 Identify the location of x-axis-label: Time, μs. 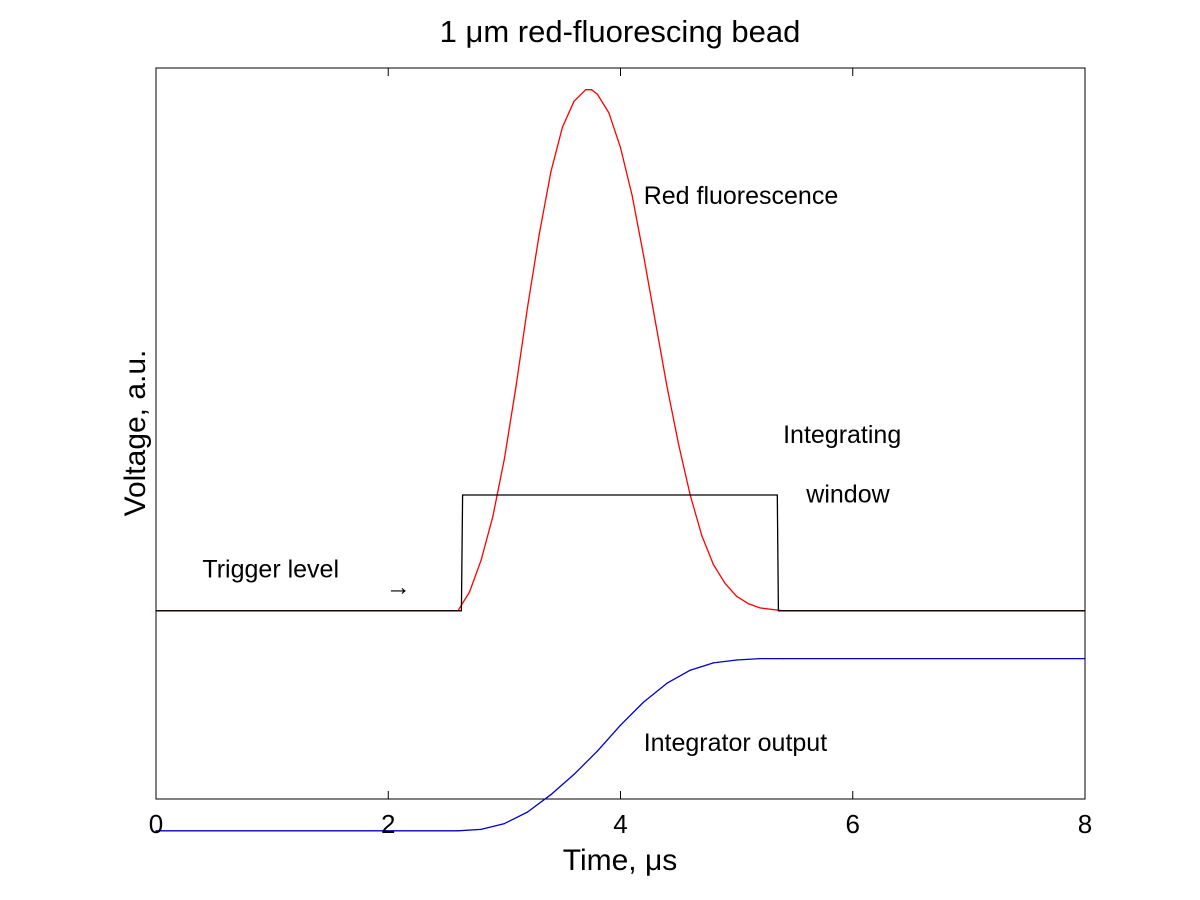
(620, 860).